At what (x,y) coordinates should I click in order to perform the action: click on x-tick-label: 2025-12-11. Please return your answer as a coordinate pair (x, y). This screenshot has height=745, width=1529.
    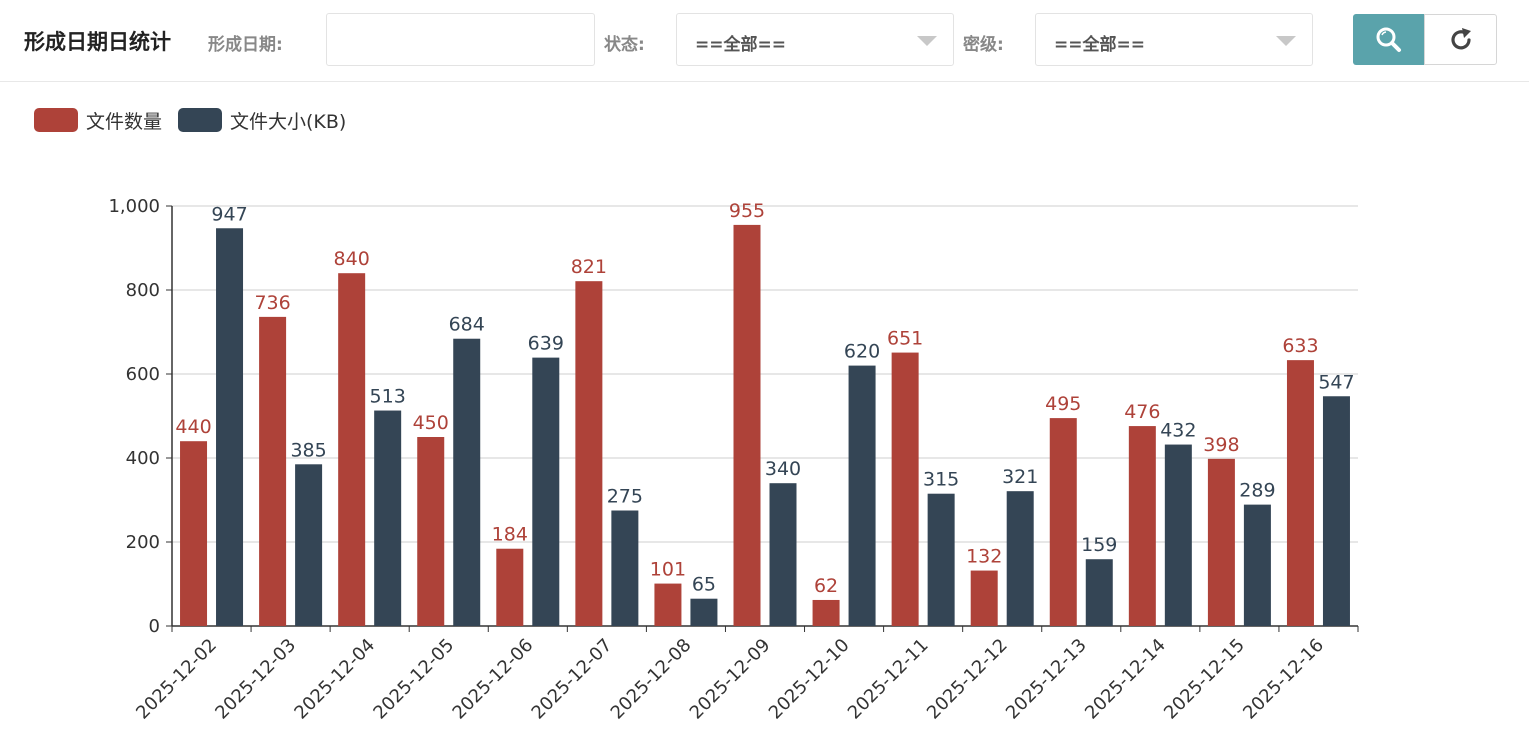
    Looking at the image, I should click on (888, 679).